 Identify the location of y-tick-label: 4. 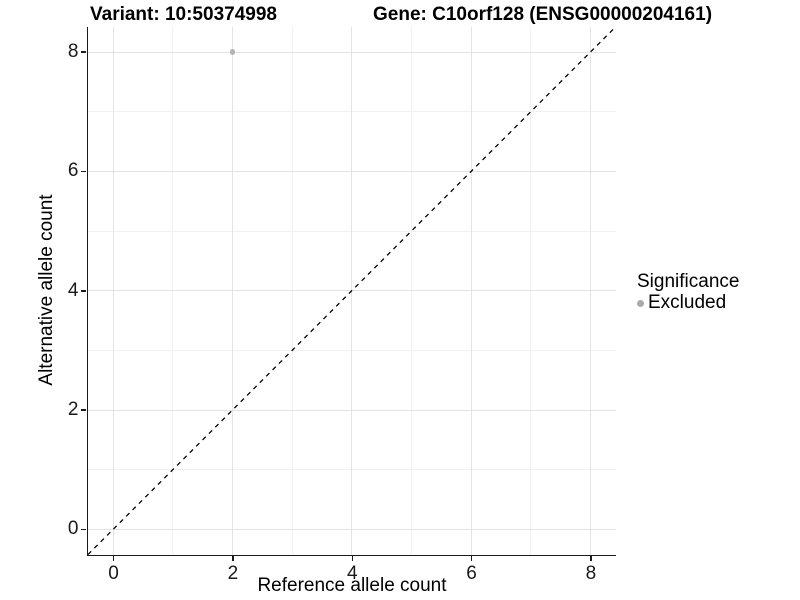
(73, 290).